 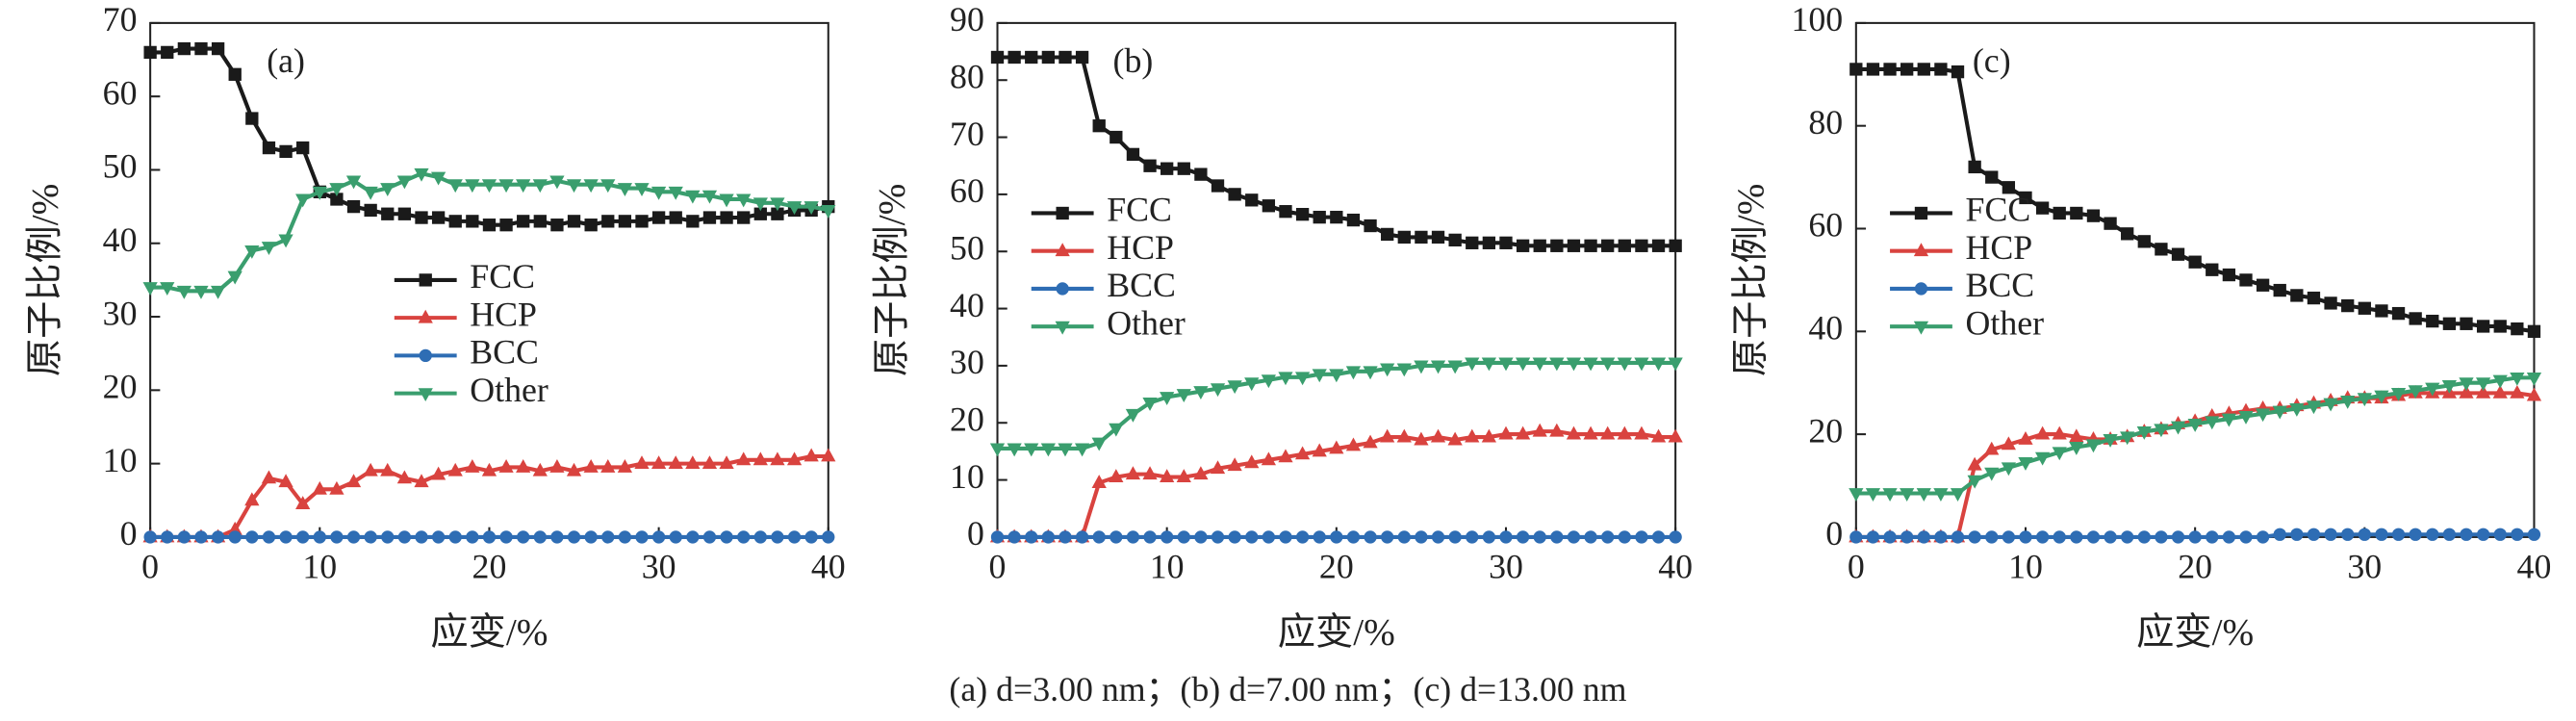 I want to click on y-tick-label: 20, so click(x=967, y=418).